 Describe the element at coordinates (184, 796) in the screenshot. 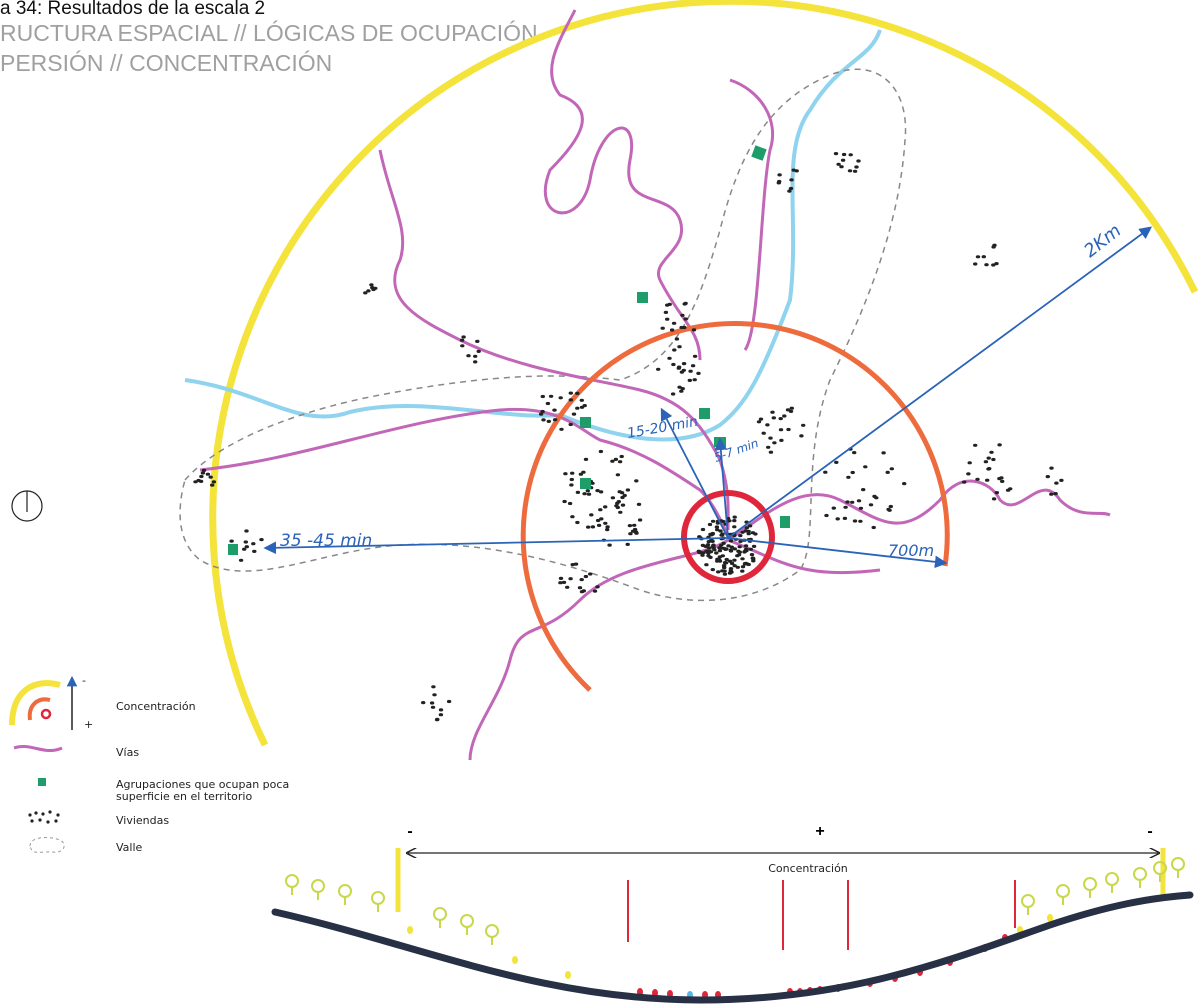

I see `legend-label: superficie en el territorio` at that location.